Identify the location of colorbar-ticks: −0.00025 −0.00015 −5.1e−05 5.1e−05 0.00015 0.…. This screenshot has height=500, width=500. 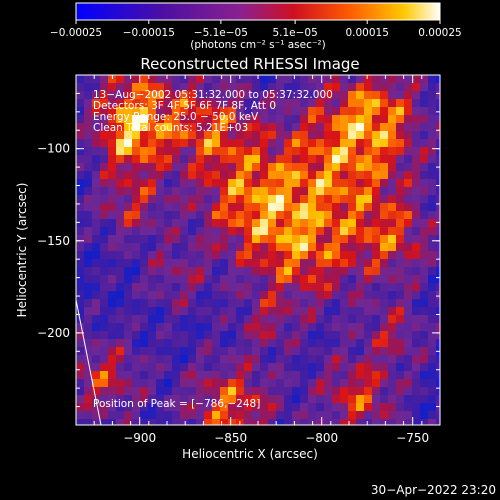
(256, 29).